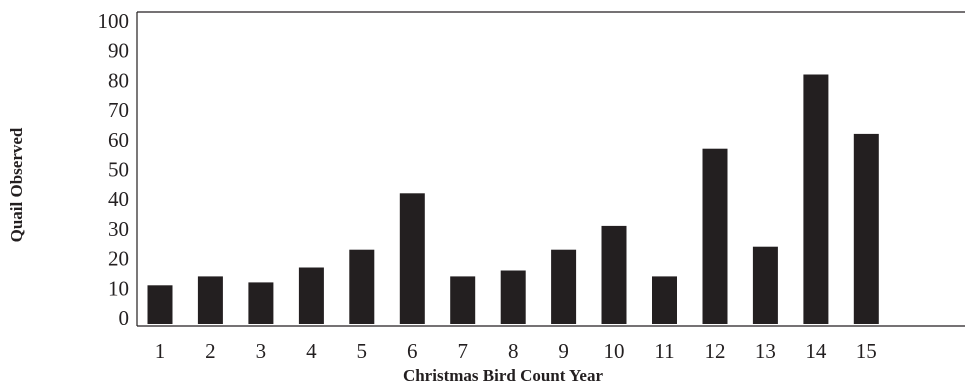 This screenshot has width=972, height=385. What do you see at coordinates (118, 199) in the screenshot?
I see `y-tick-label: 40` at bounding box center [118, 199].